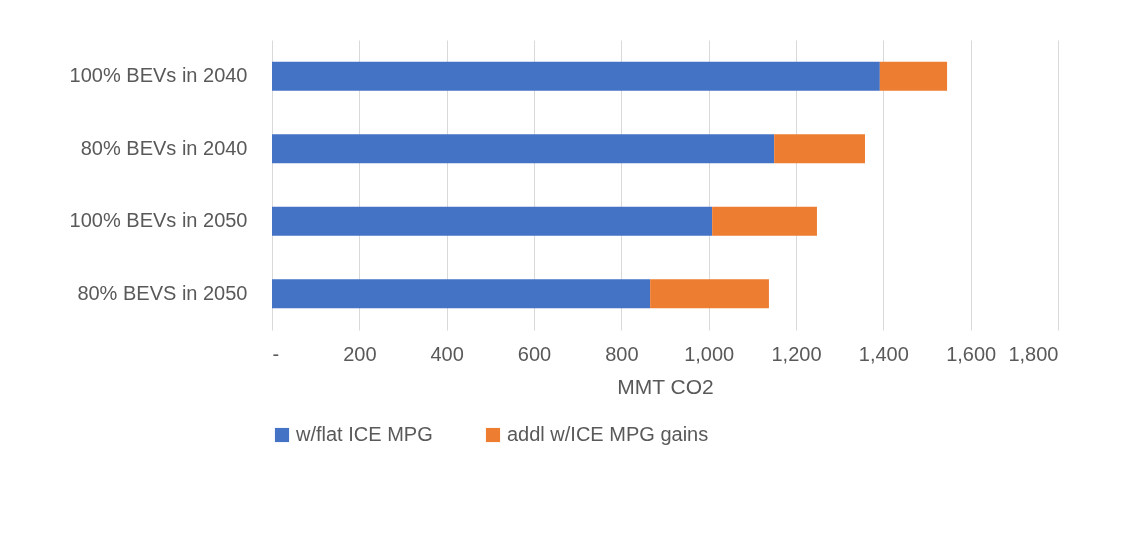  Describe the element at coordinates (622, 353) in the screenshot. I see `x-tick-label: 800` at that location.